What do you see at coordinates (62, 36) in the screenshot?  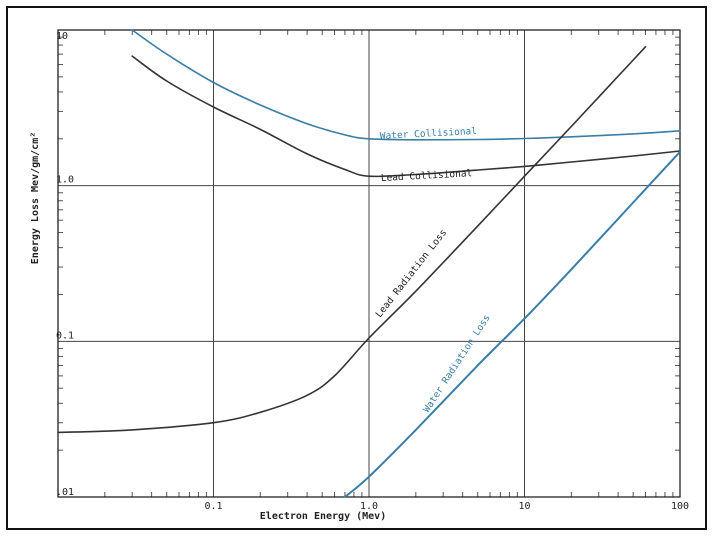 I see `y-tick-label: 10` at bounding box center [62, 36].